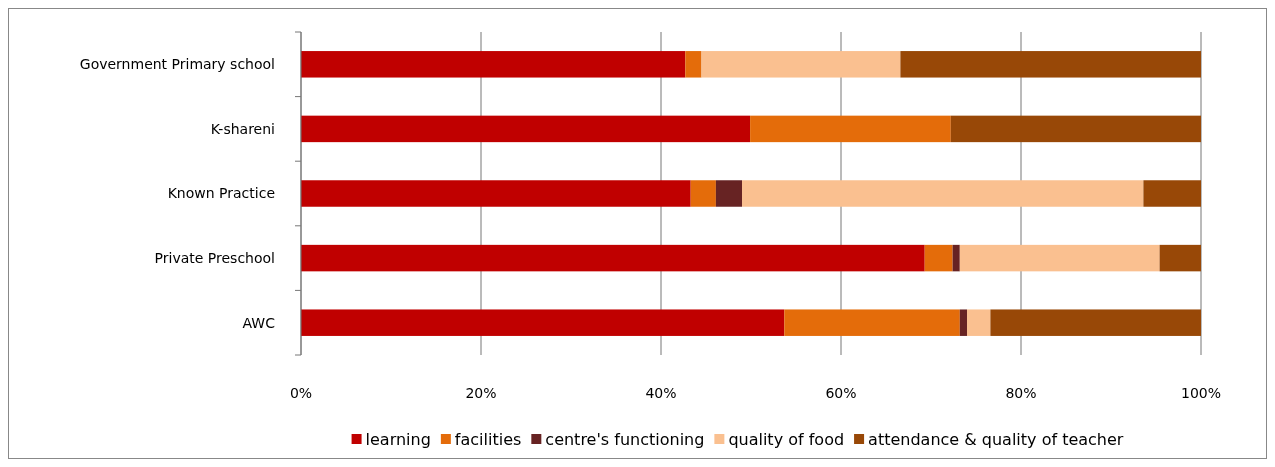 This screenshot has height=467, width=1275. Describe the element at coordinates (177, 64) in the screenshot. I see `y-tick-label: Government Primary school` at that location.